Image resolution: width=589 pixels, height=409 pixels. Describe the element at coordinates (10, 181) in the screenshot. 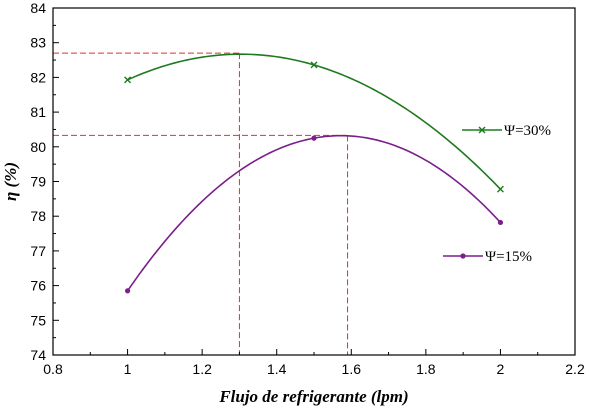

I see `y-axis-label: η (%)` at that location.